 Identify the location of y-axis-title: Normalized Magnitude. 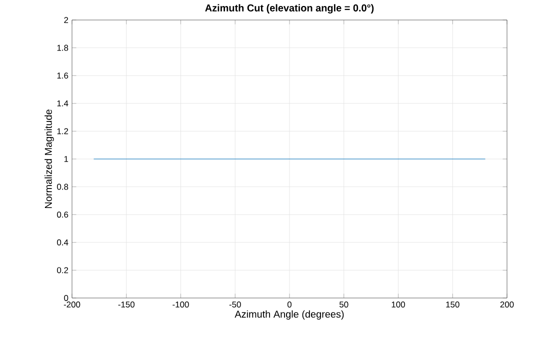
(49, 159).